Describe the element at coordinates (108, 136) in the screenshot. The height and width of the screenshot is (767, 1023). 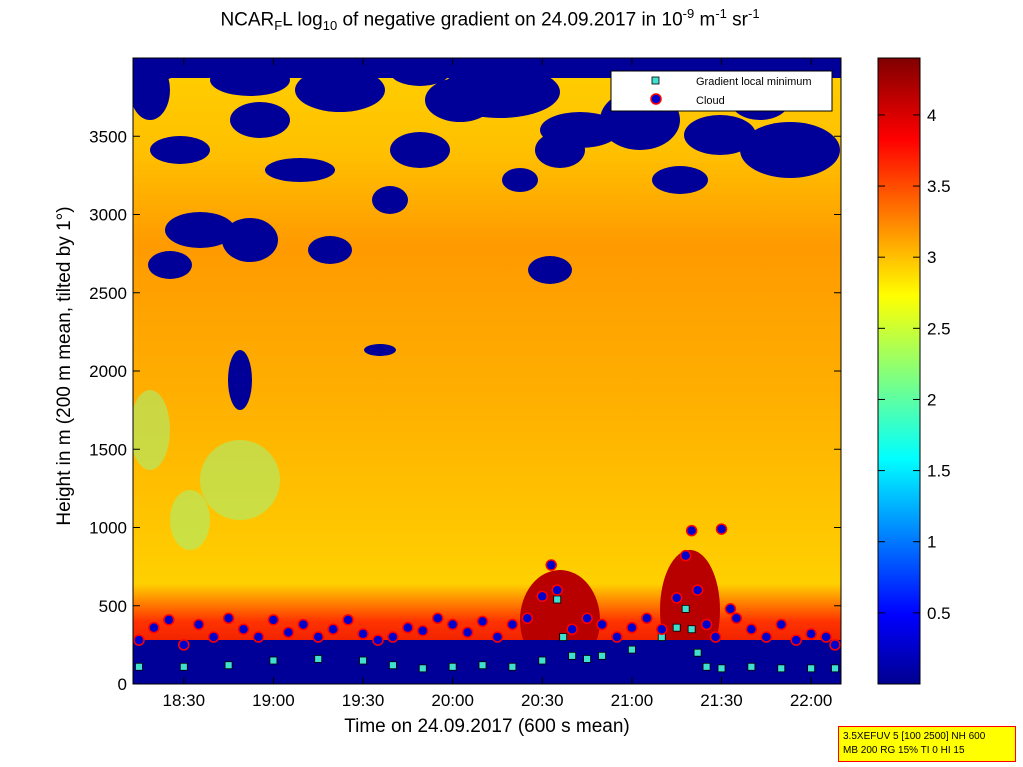
I see `y-tick-label: 3500` at that location.